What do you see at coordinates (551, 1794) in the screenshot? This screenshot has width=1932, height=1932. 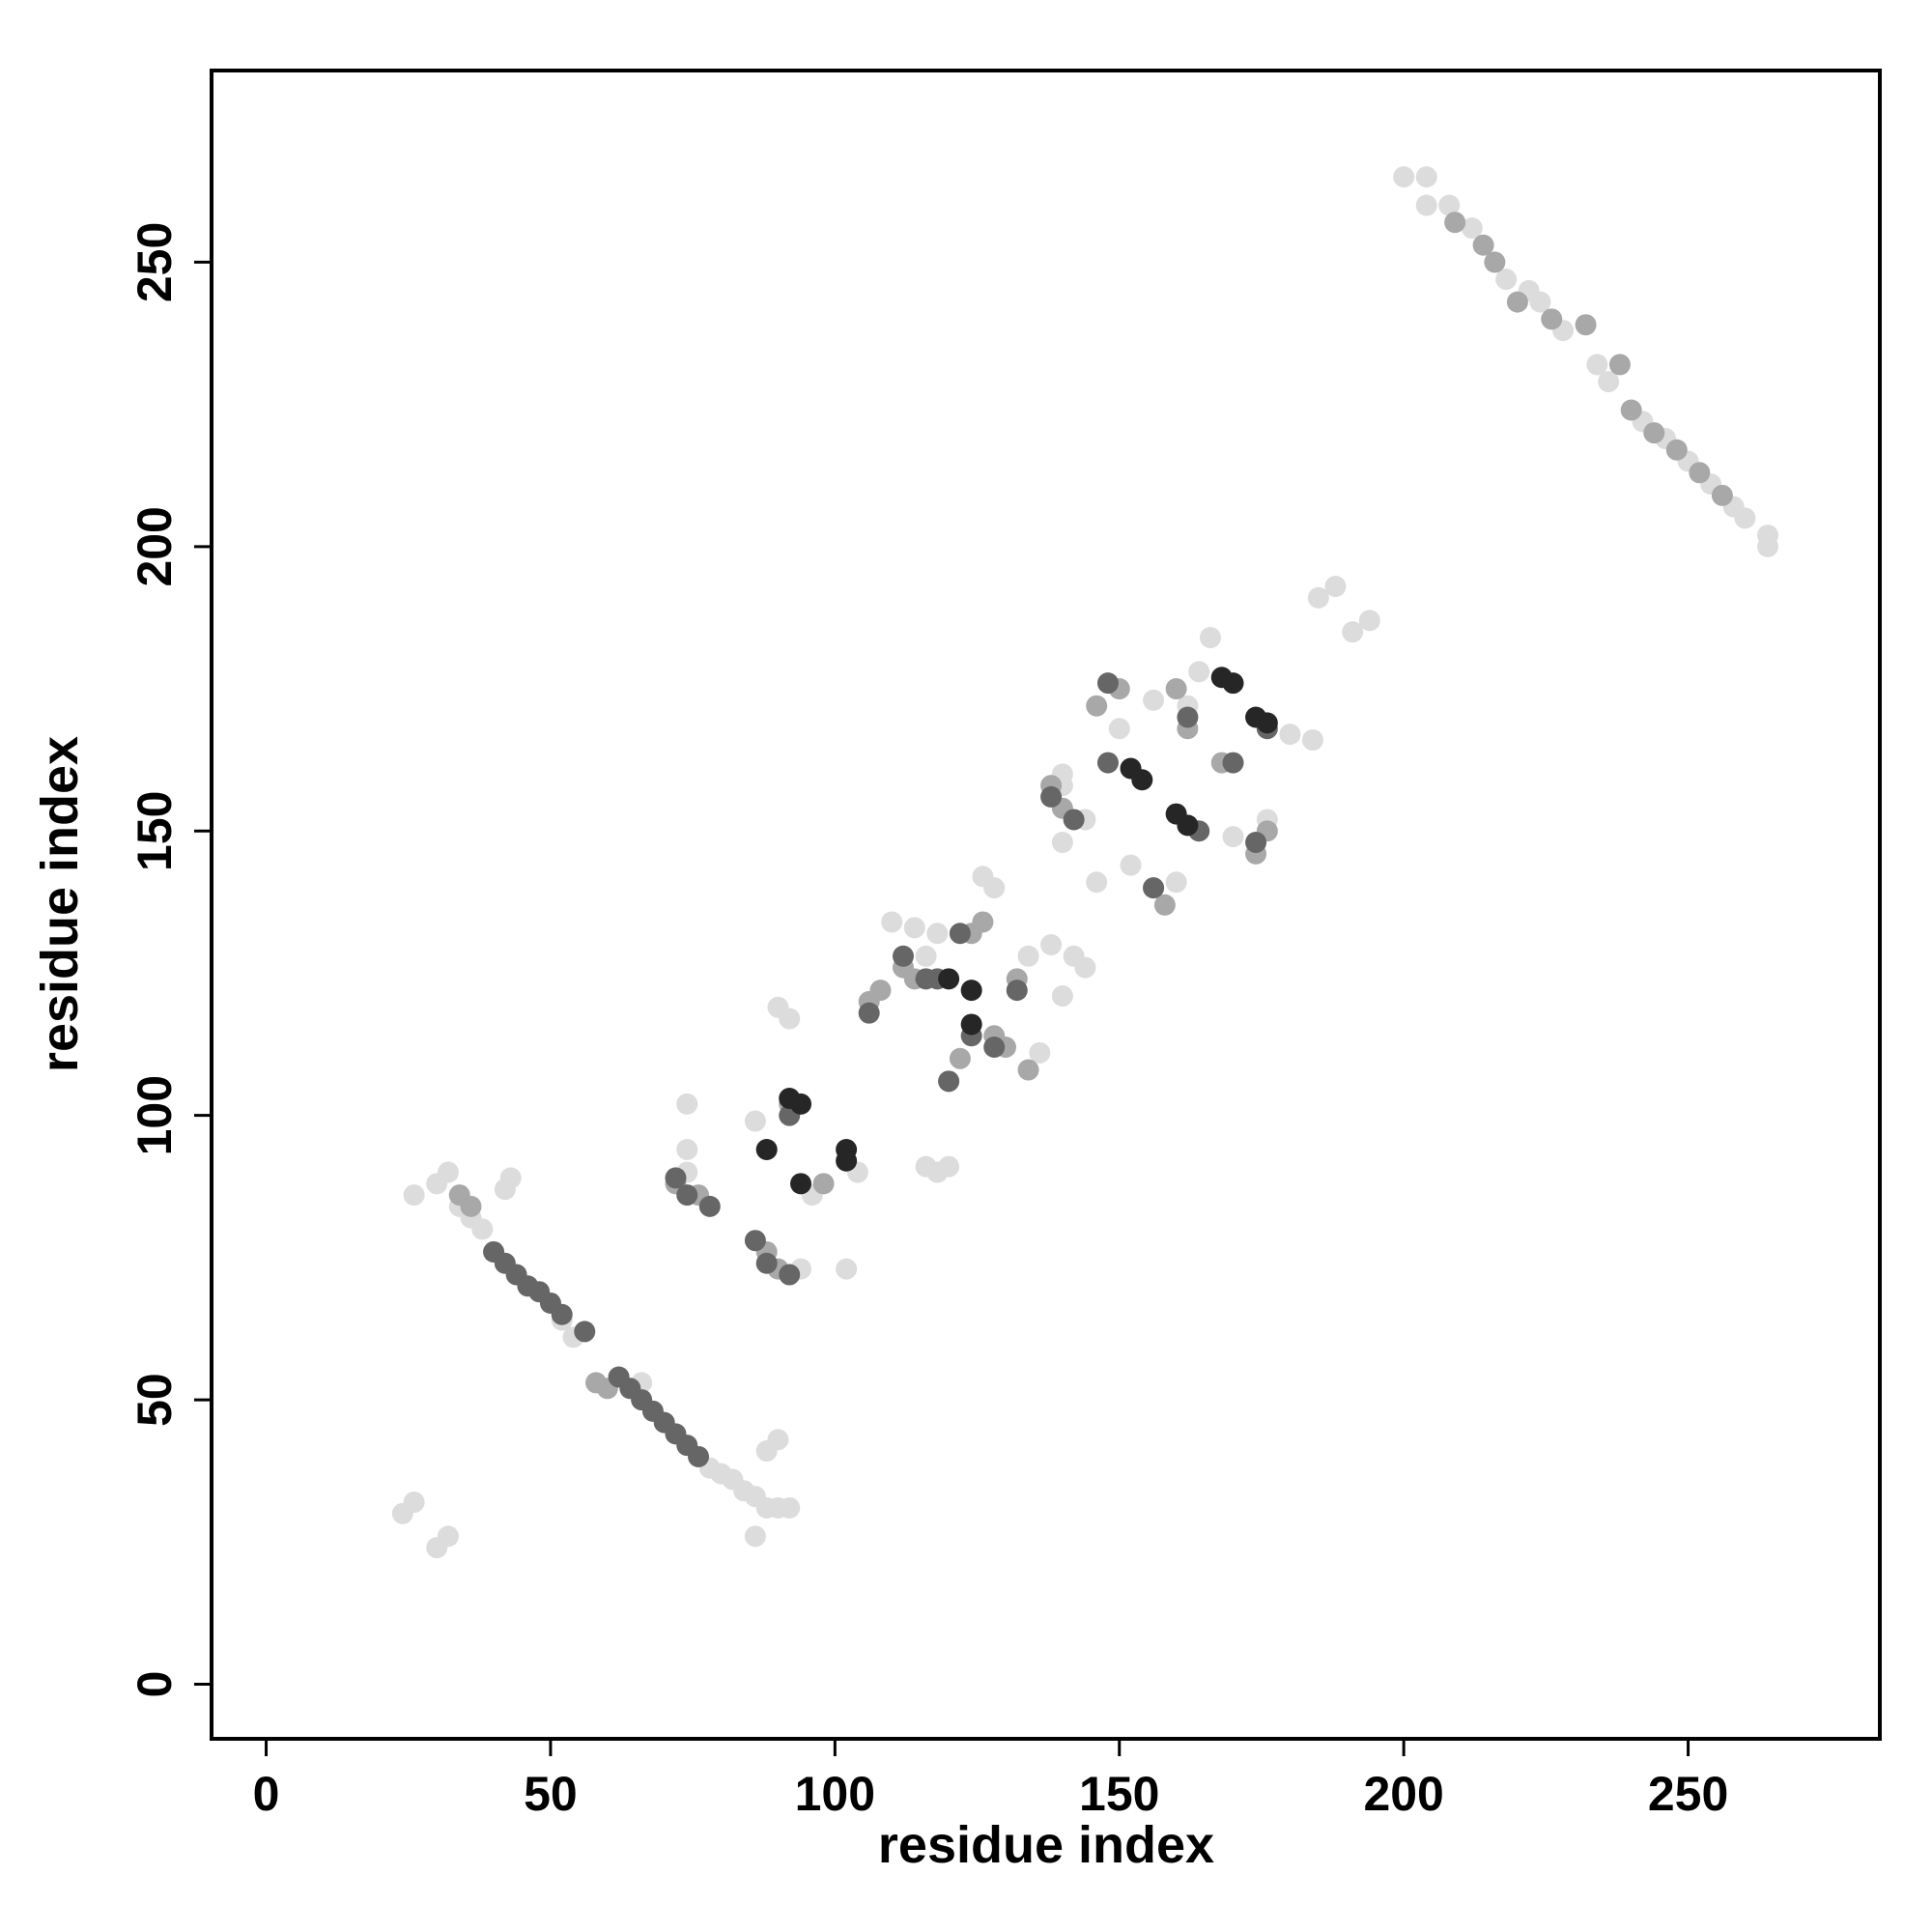 I see `x-tick-label: 50` at bounding box center [551, 1794].